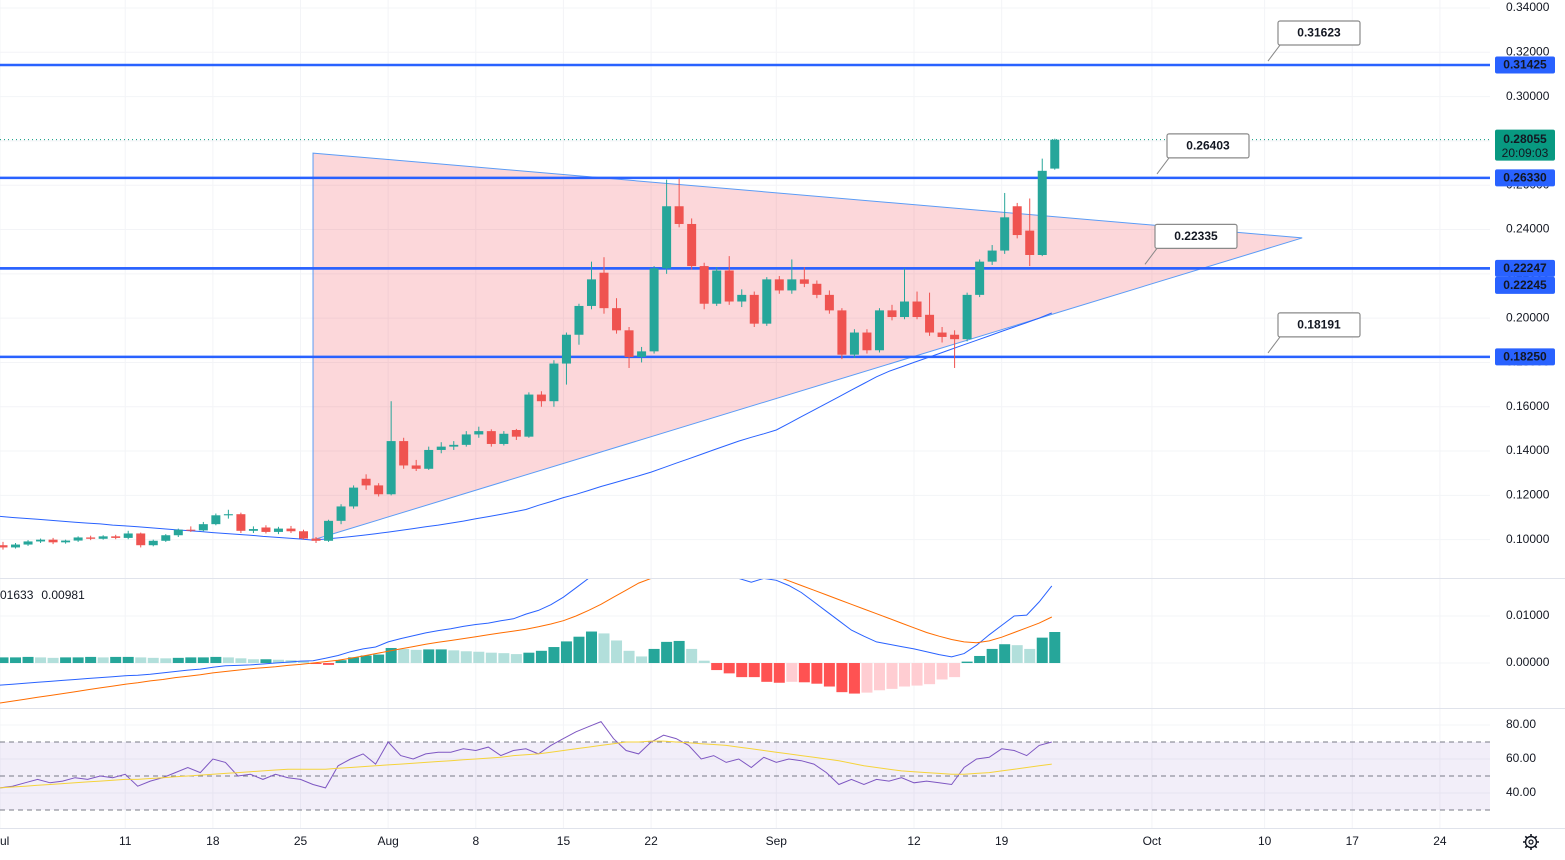 This screenshot has width=1565, height=860. Describe the element at coordinates (1528, 7) in the screenshot. I see `y-tick-label: 0.34000` at that location.